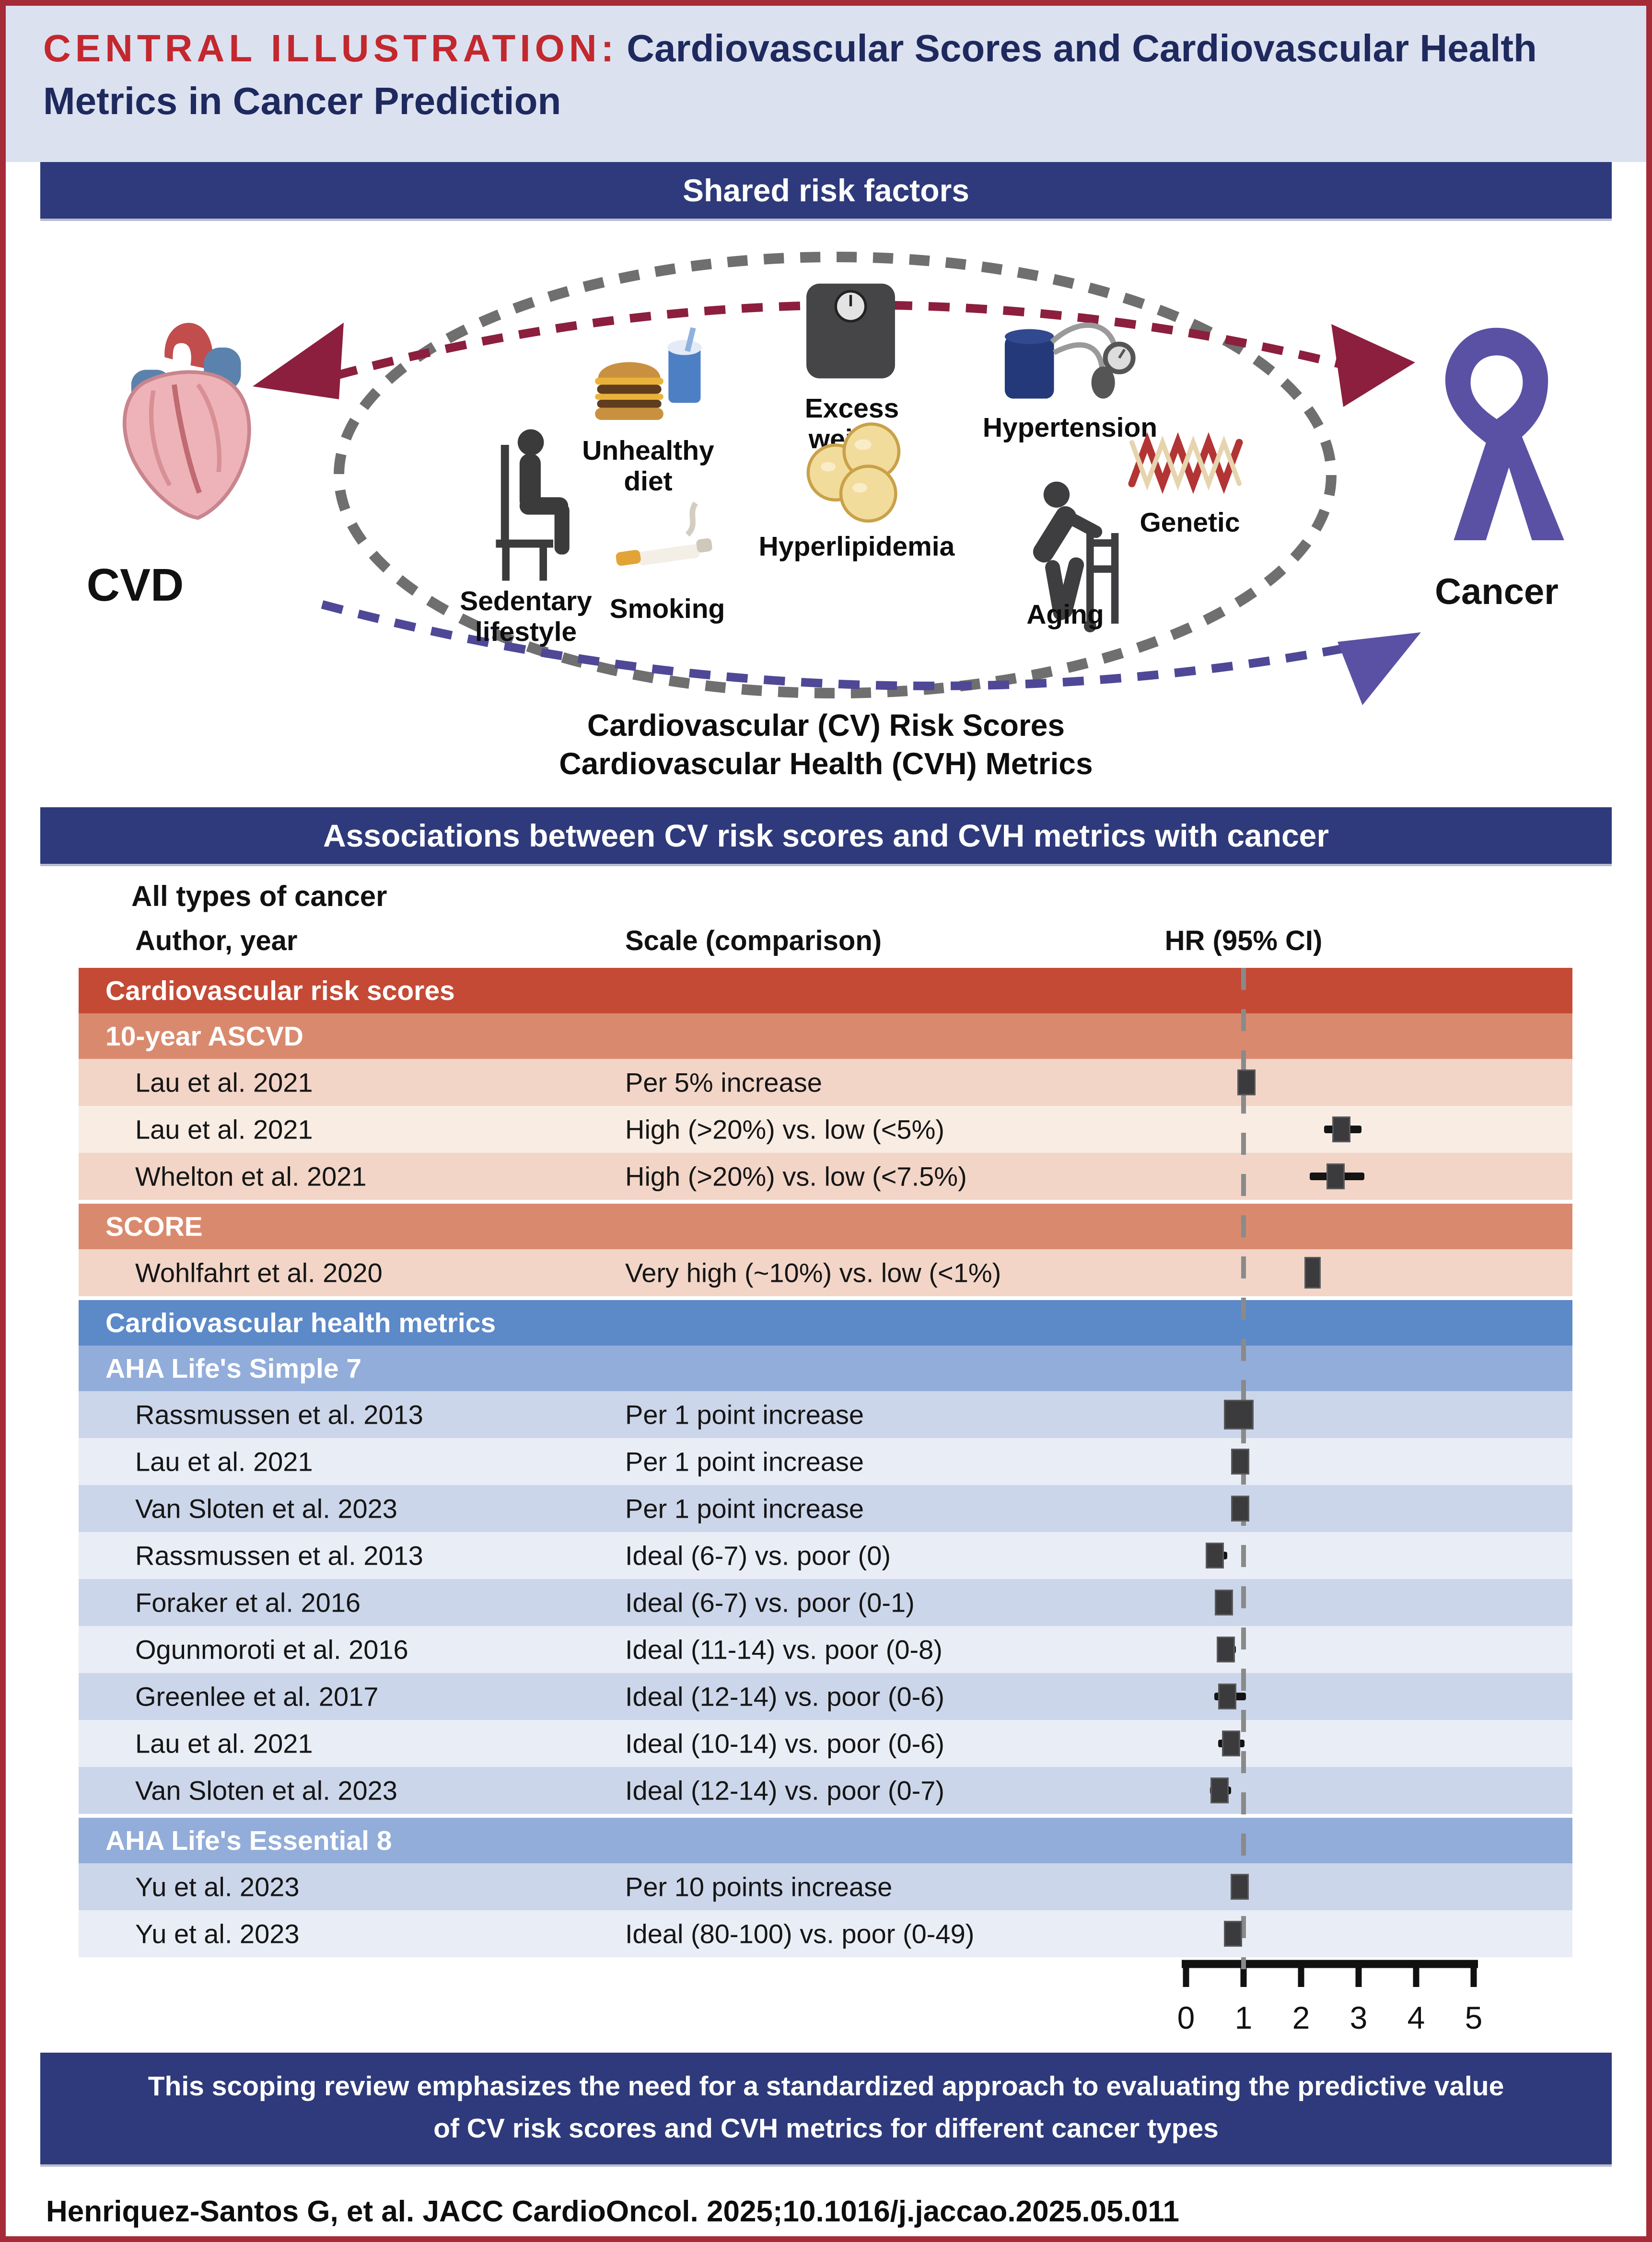  I want to click on svg-text: 5, so click(1474, 2017).